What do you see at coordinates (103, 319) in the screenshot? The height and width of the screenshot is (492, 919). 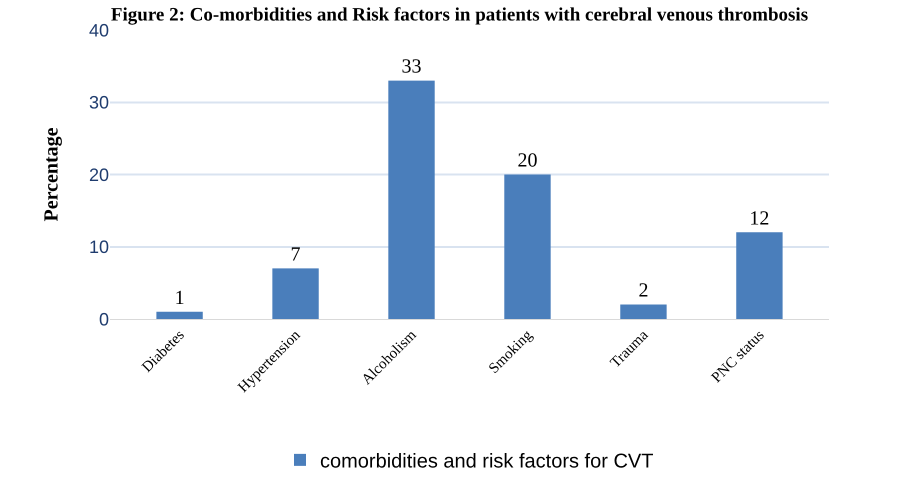 I see `y-tick-label: 0` at bounding box center [103, 319].